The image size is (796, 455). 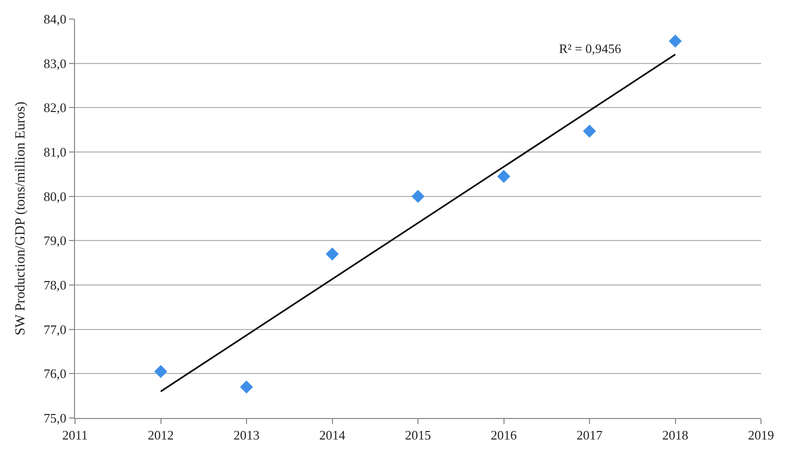 What do you see at coordinates (55, 418) in the screenshot?
I see `y-tick-label: 75,0` at bounding box center [55, 418].